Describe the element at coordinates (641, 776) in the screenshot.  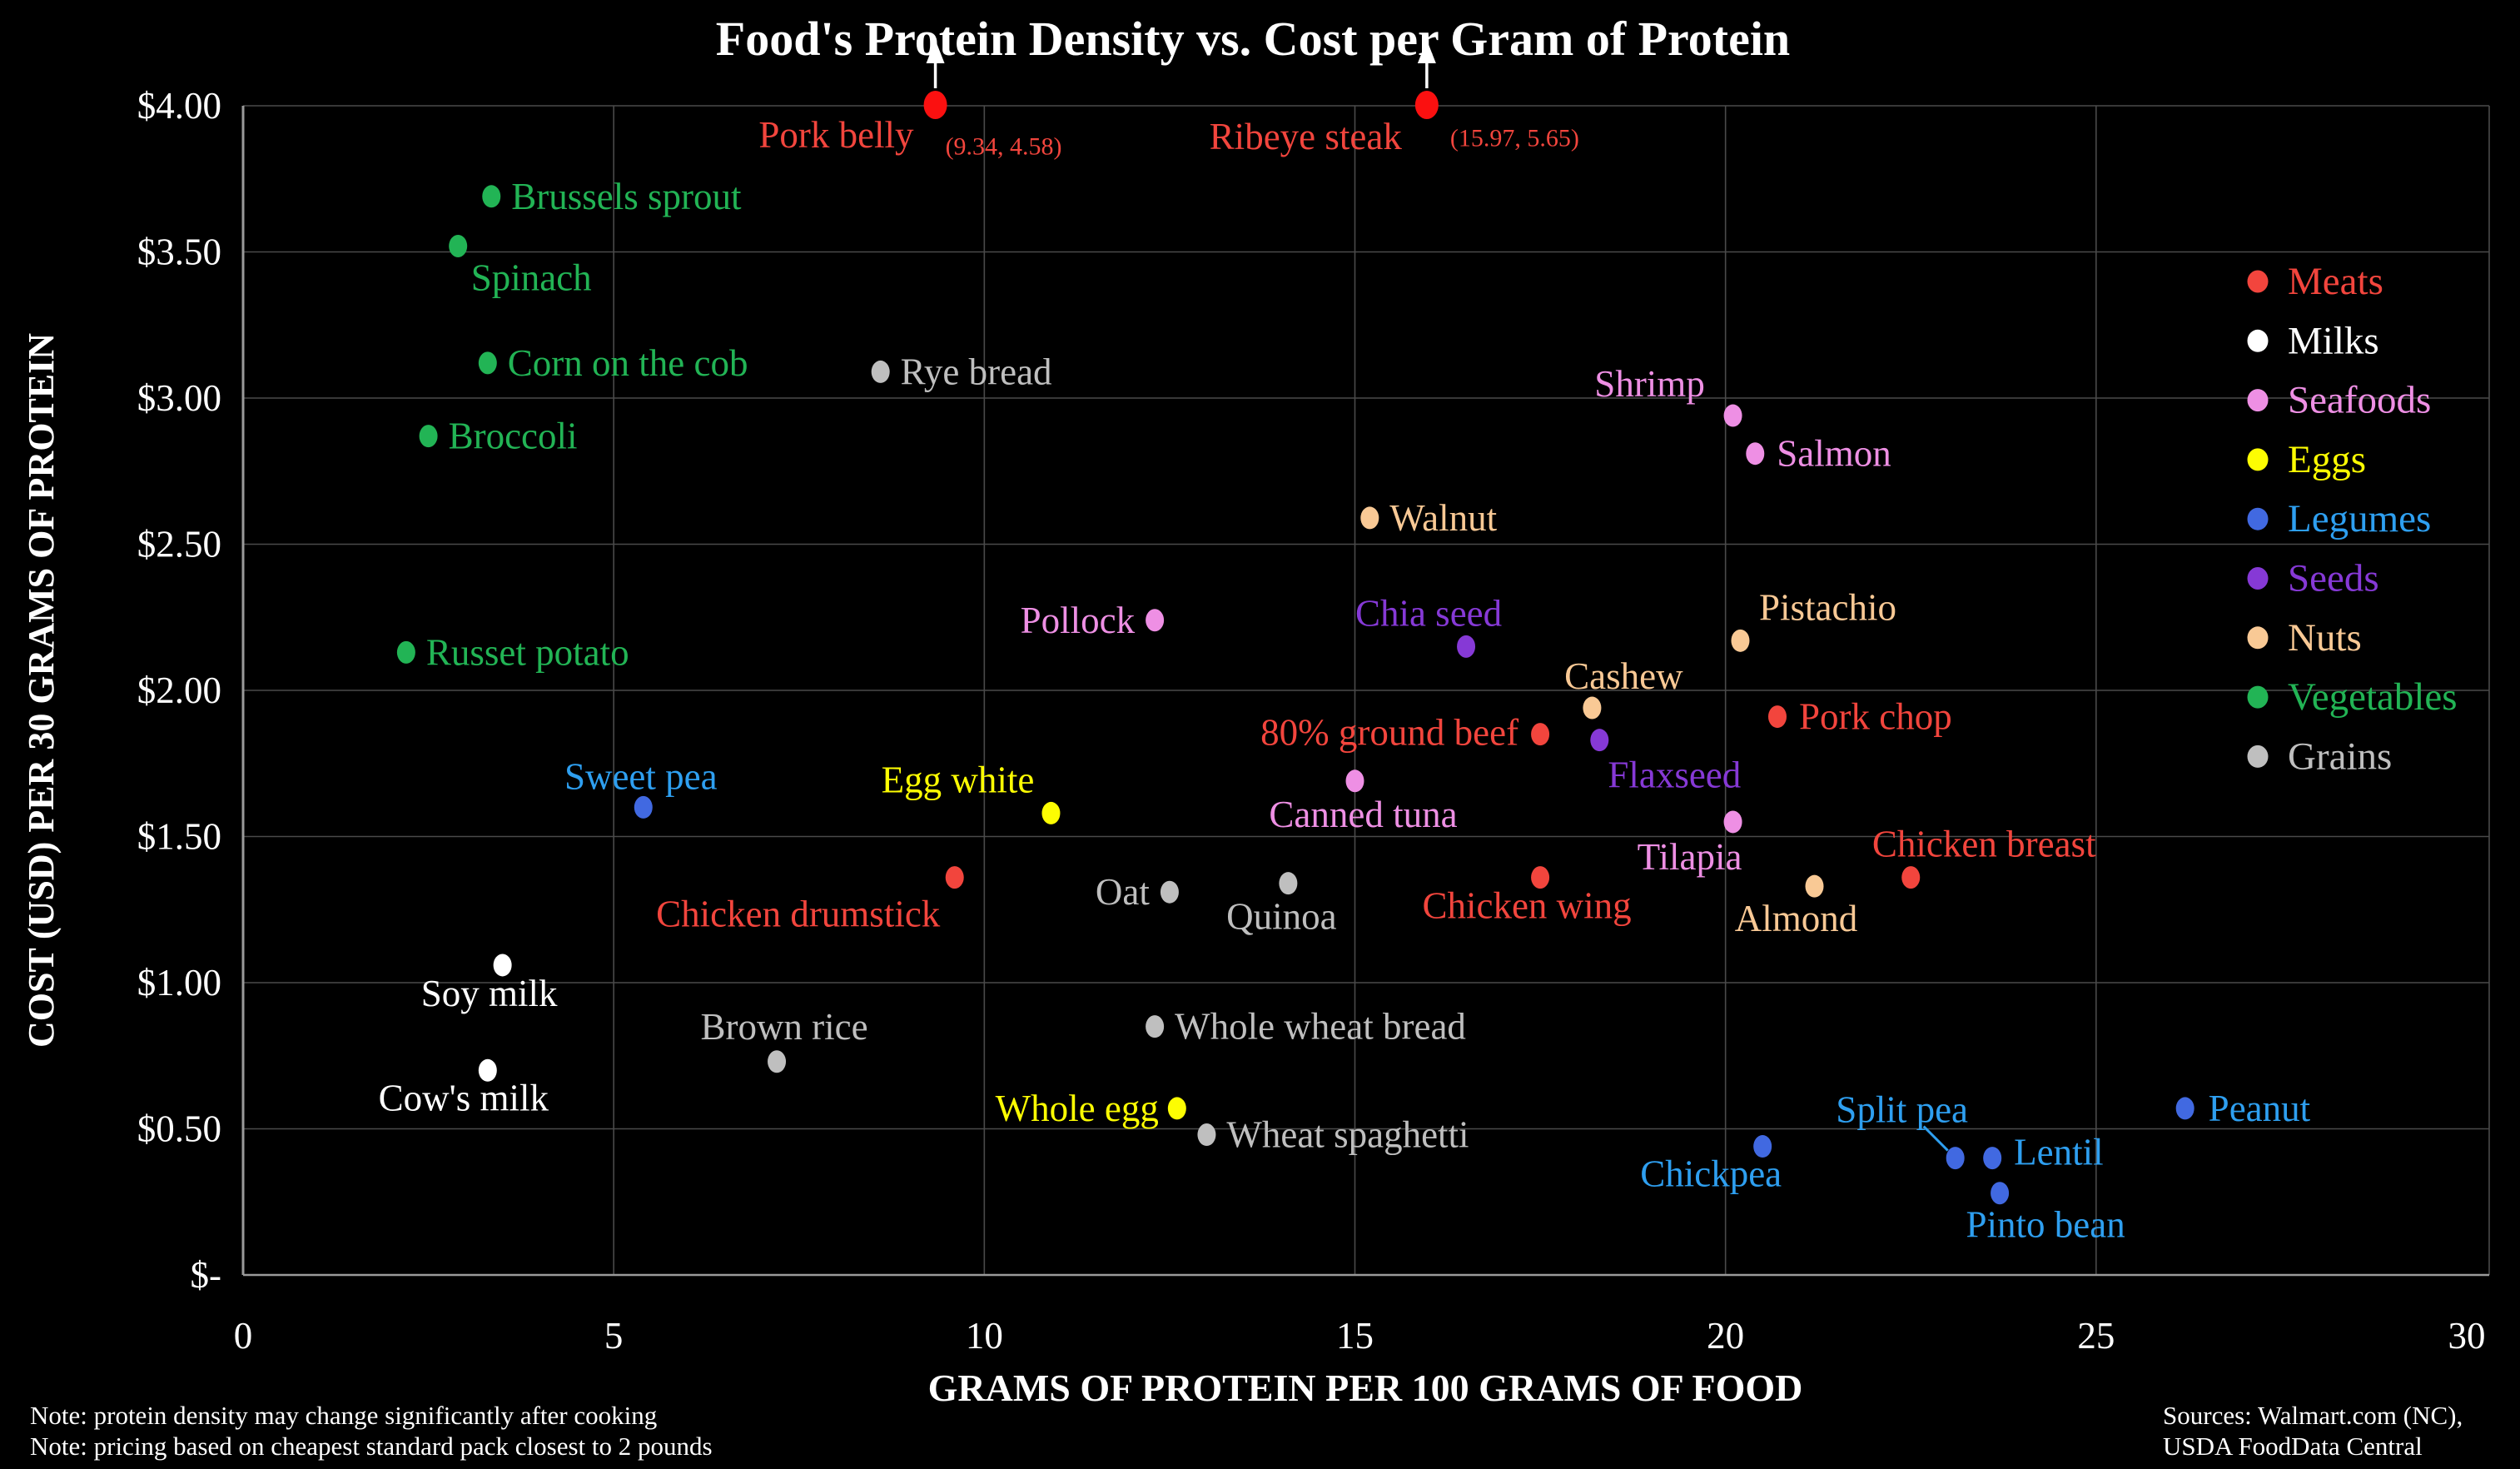
I see `point-label-sweet-pea: Sweet pea` at that location.